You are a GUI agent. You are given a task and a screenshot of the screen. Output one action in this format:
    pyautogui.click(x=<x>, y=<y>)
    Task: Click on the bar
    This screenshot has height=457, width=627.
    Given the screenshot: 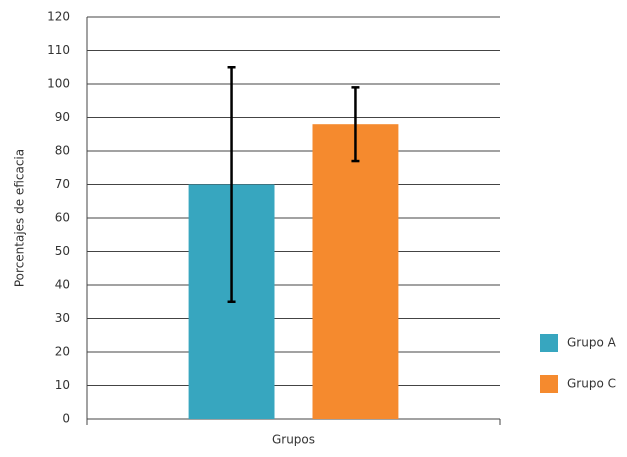 What is the action you would take?
    pyautogui.click(x=355, y=271)
    